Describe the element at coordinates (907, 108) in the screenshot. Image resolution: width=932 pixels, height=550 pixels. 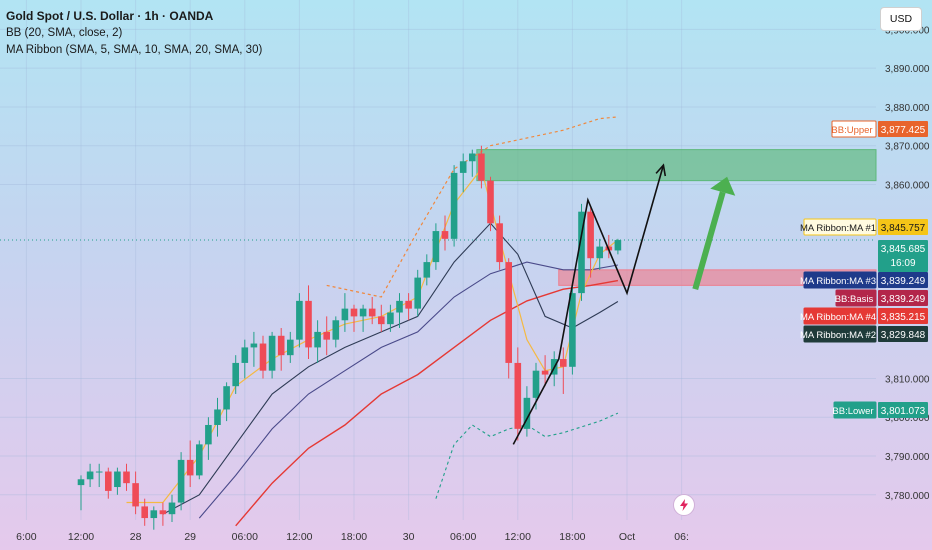
I see `price-tick-label: 3,880.000` at that location.